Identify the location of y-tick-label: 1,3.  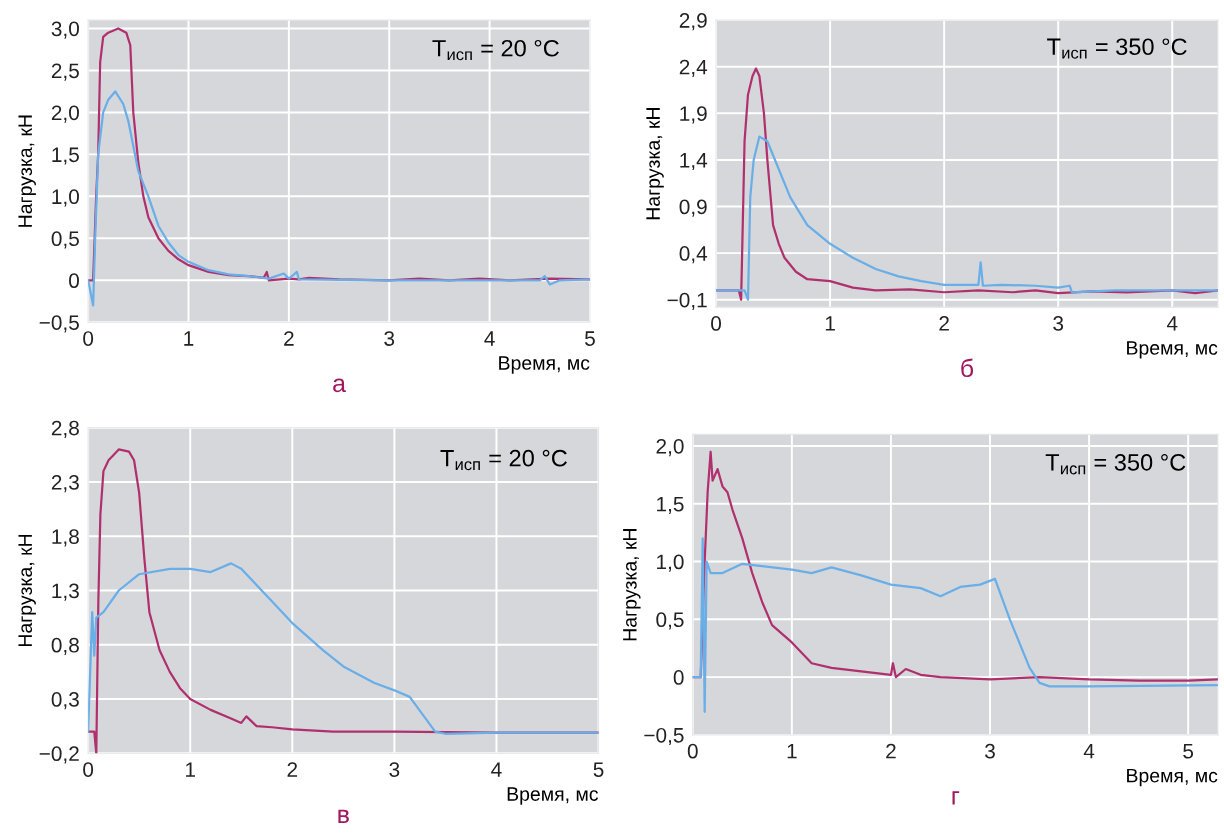
(65, 592).